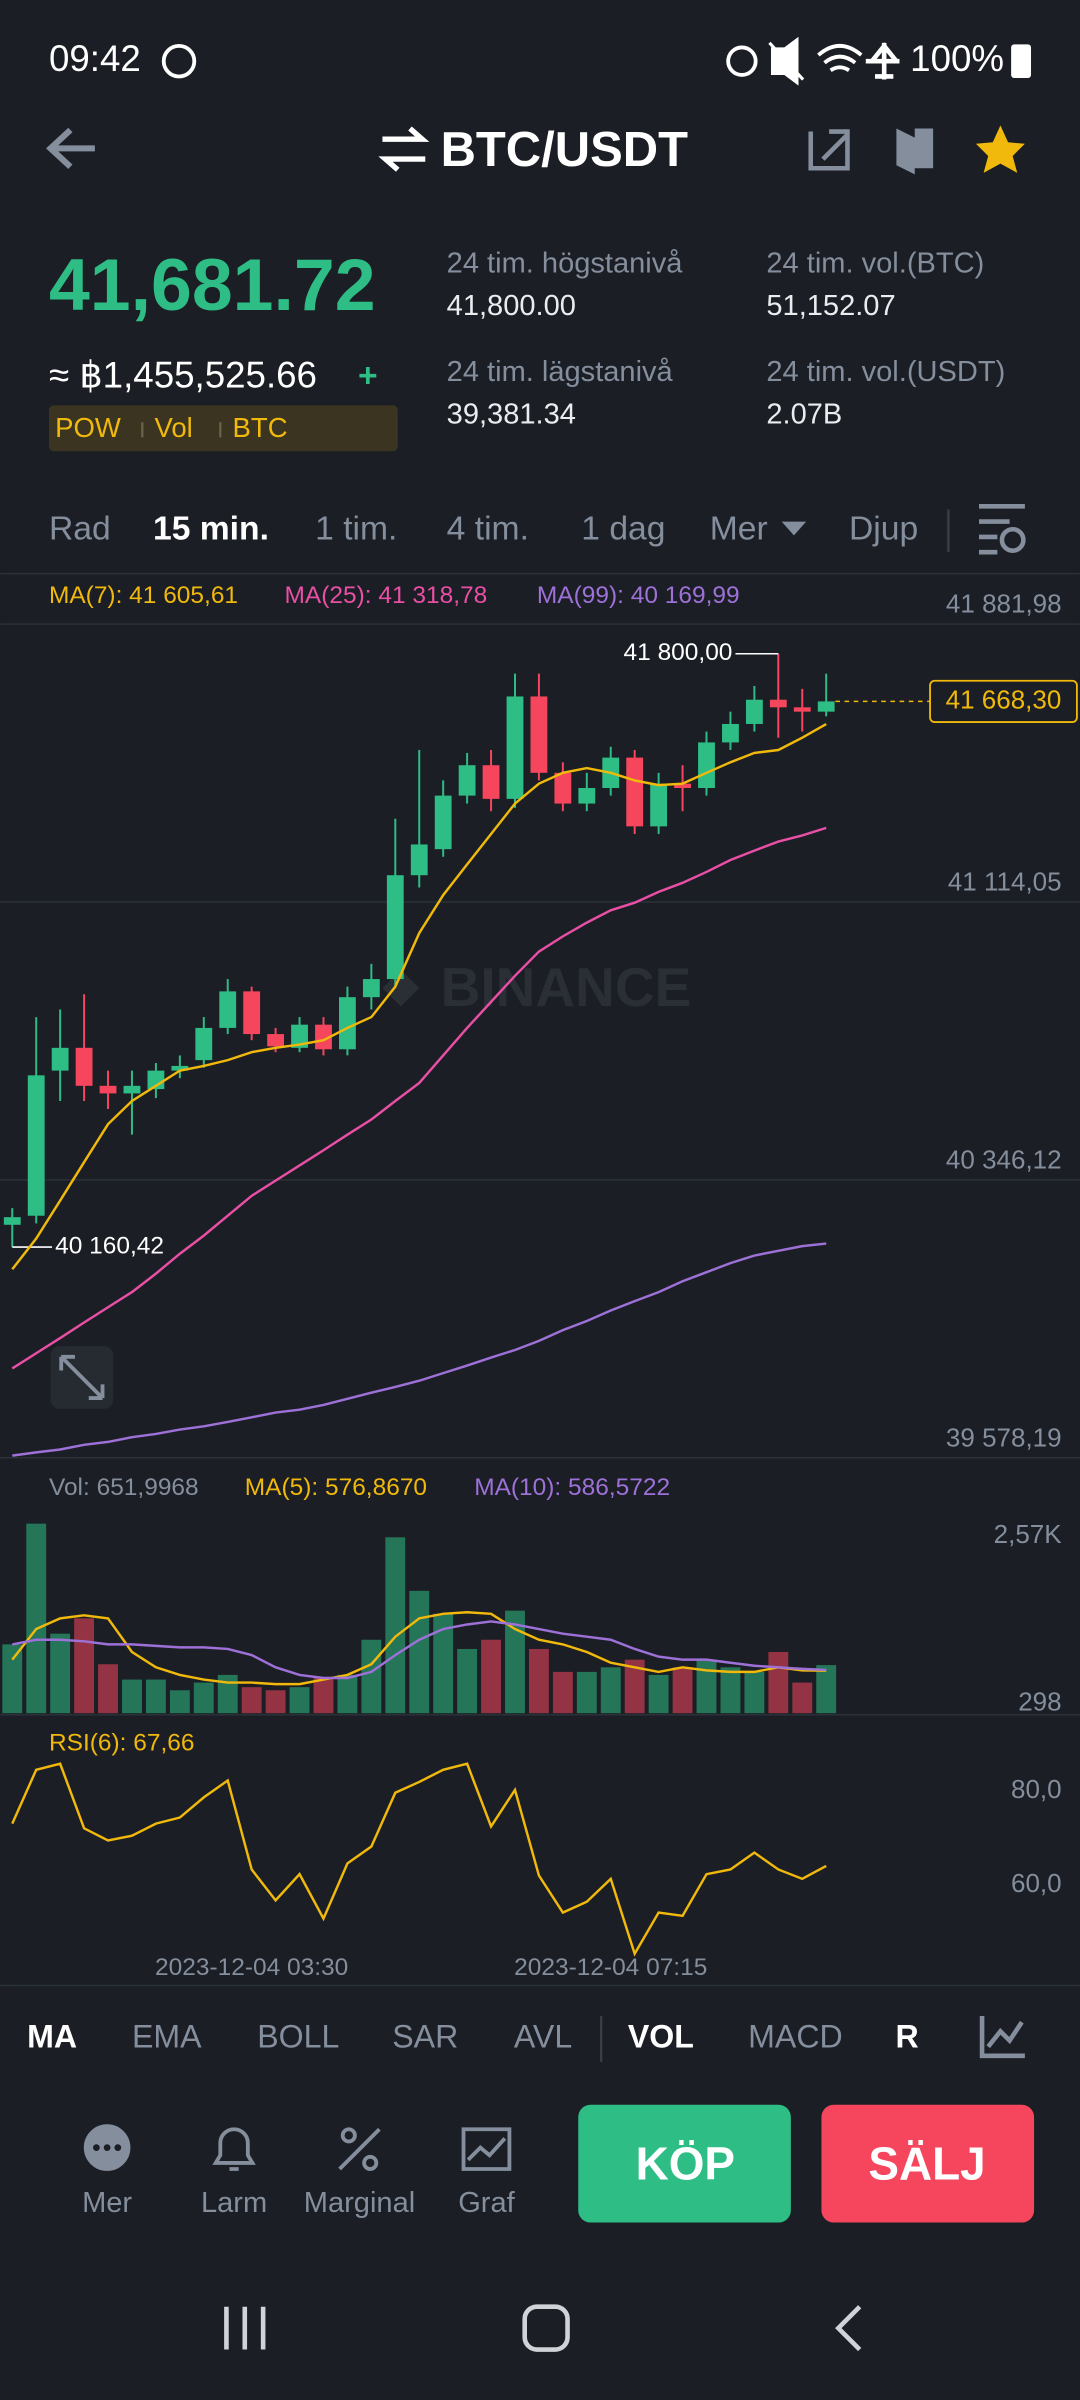  I want to click on interval-tab: Mer, so click(739, 529).